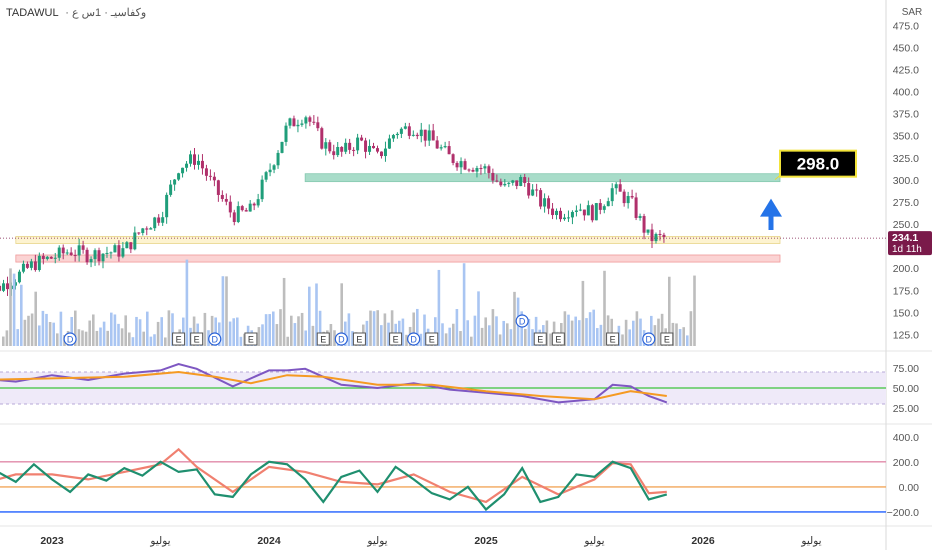  Describe the element at coordinates (906, 291) in the screenshot. I see `price-tick-label: 175.0` at that location.